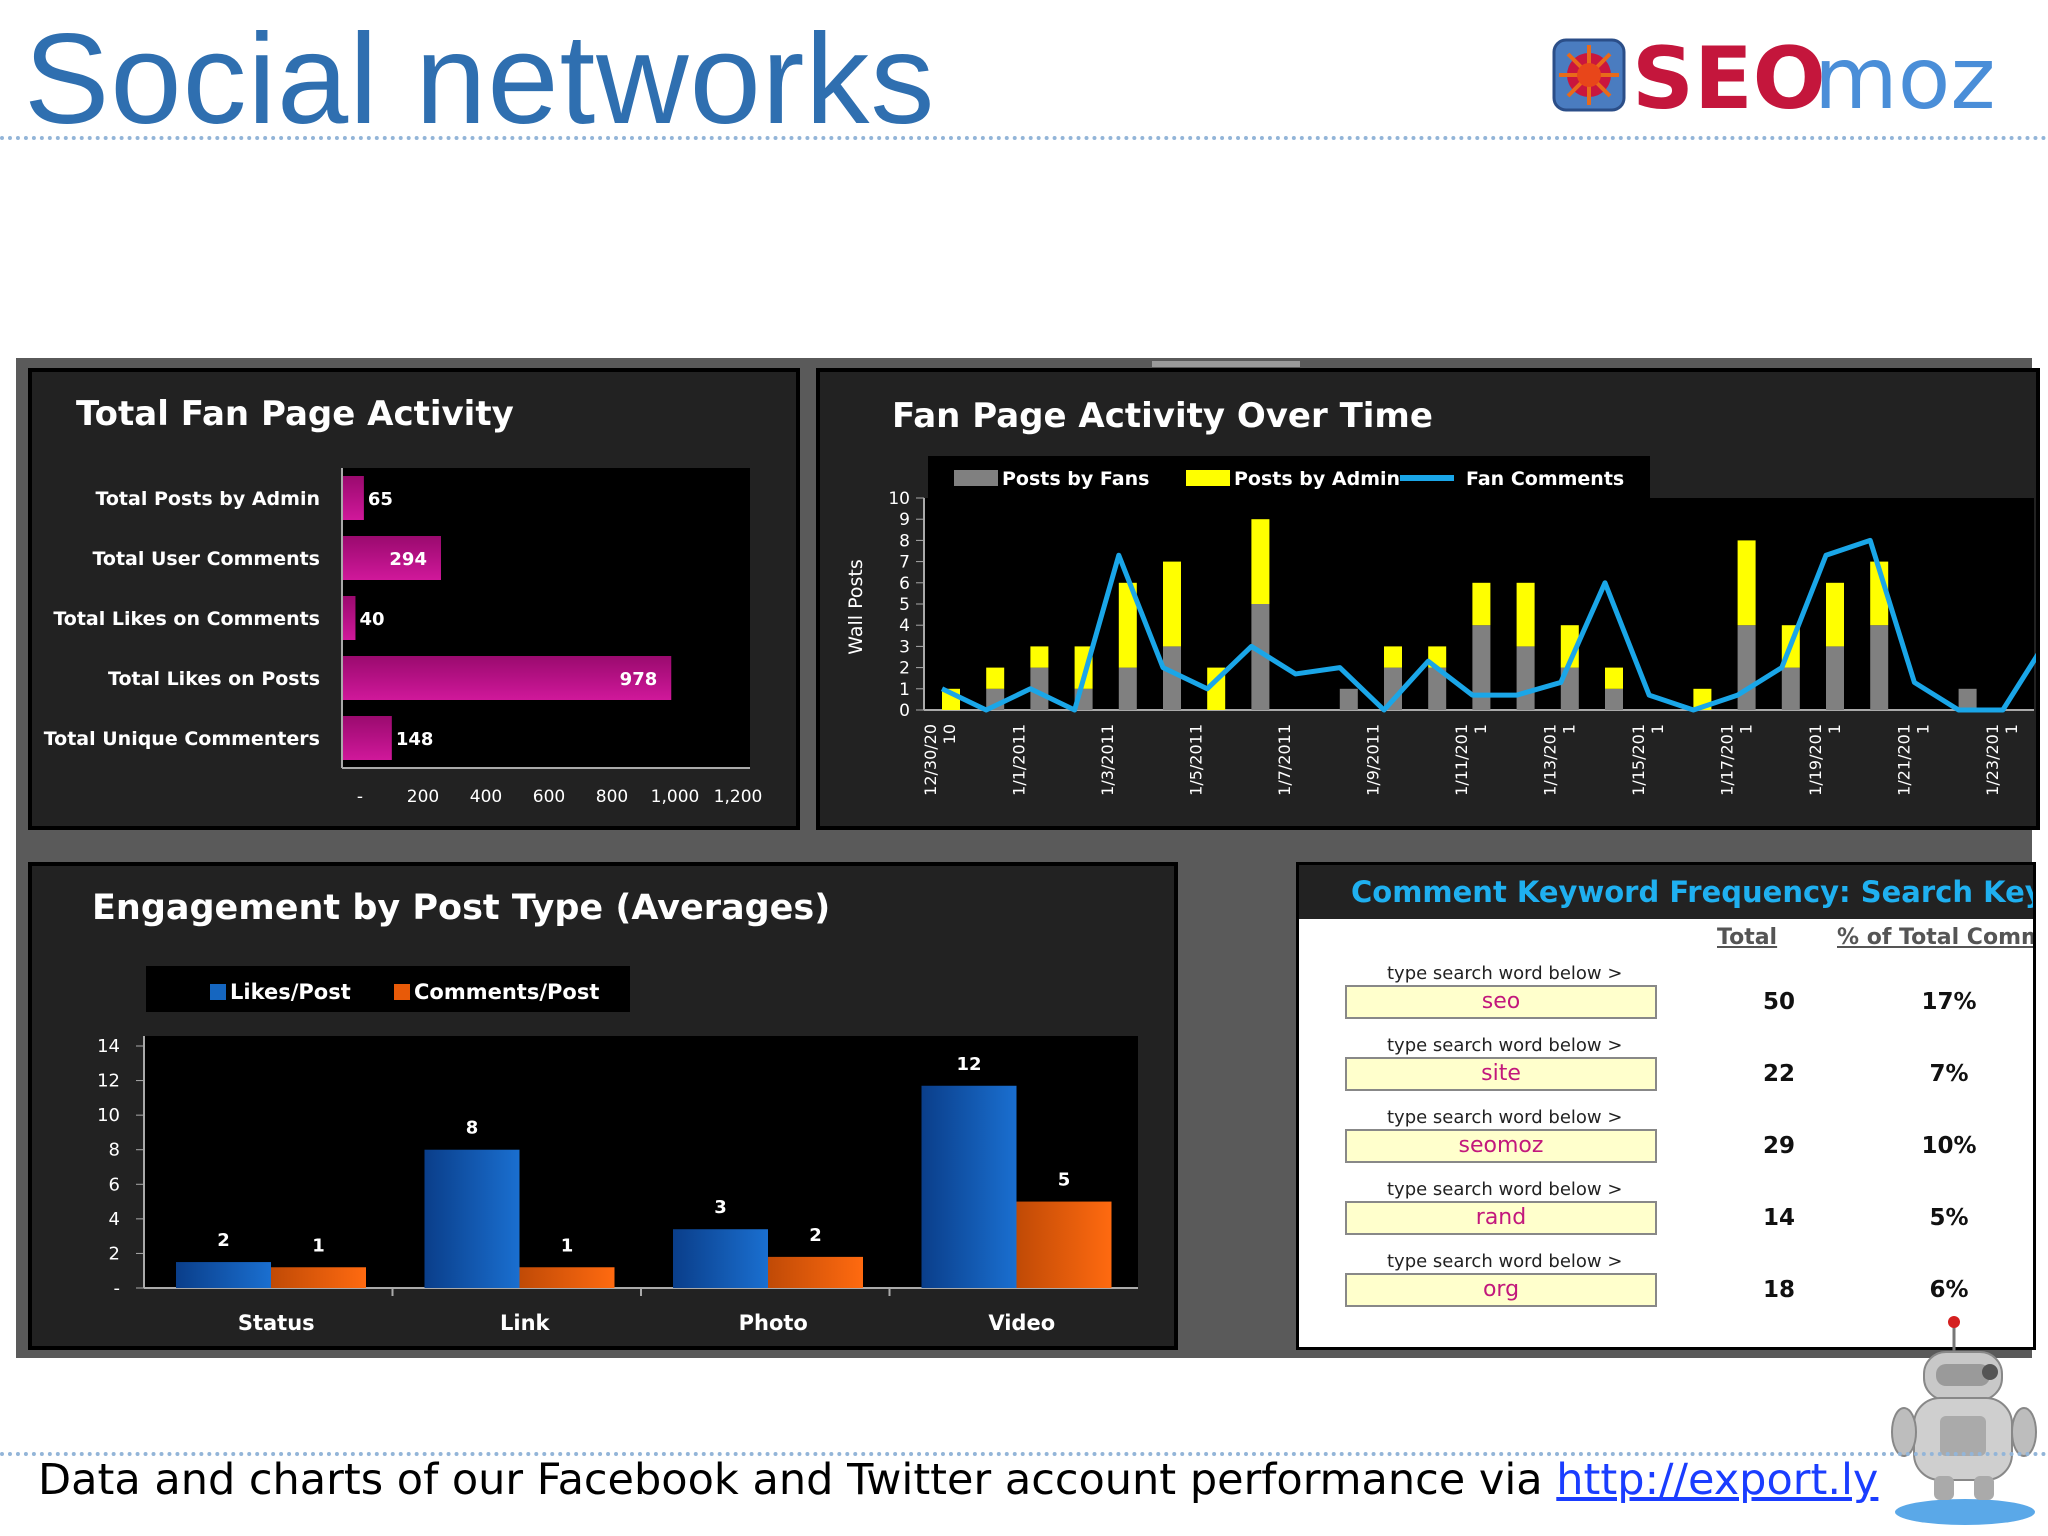 The height and width of the screenshot is (1536, 2048). I want to click on x-tick-label: 1/21/2011, so click(1914, 760).